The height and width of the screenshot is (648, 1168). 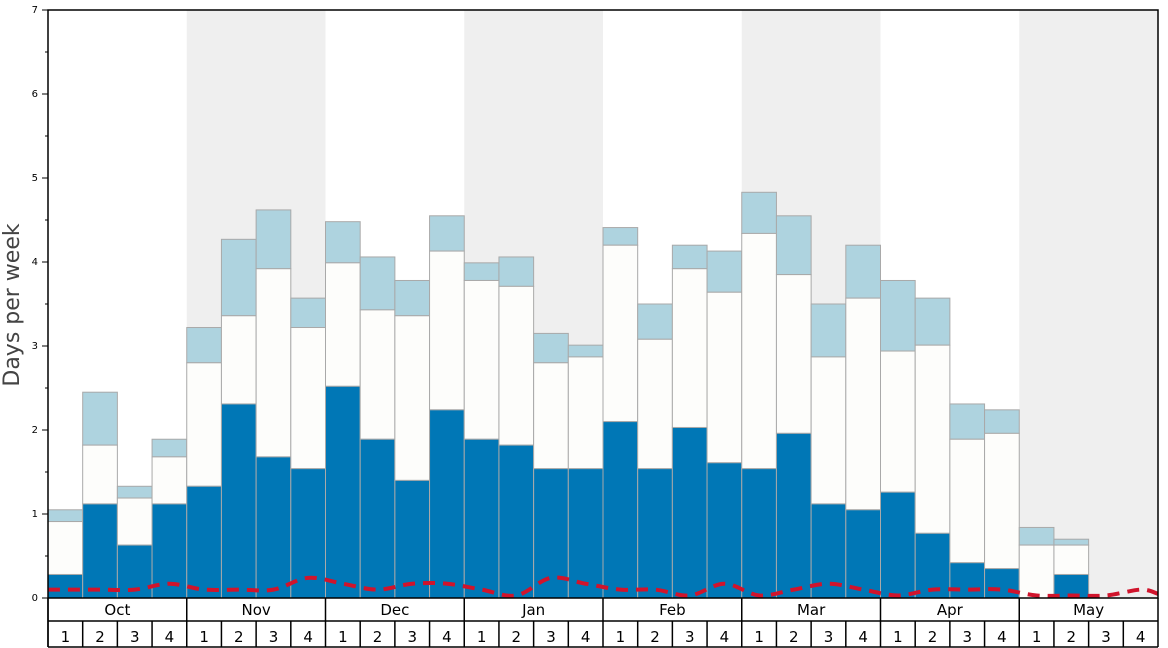 I want to click on month-label-jan: Jan, so click(x=533, y=610).